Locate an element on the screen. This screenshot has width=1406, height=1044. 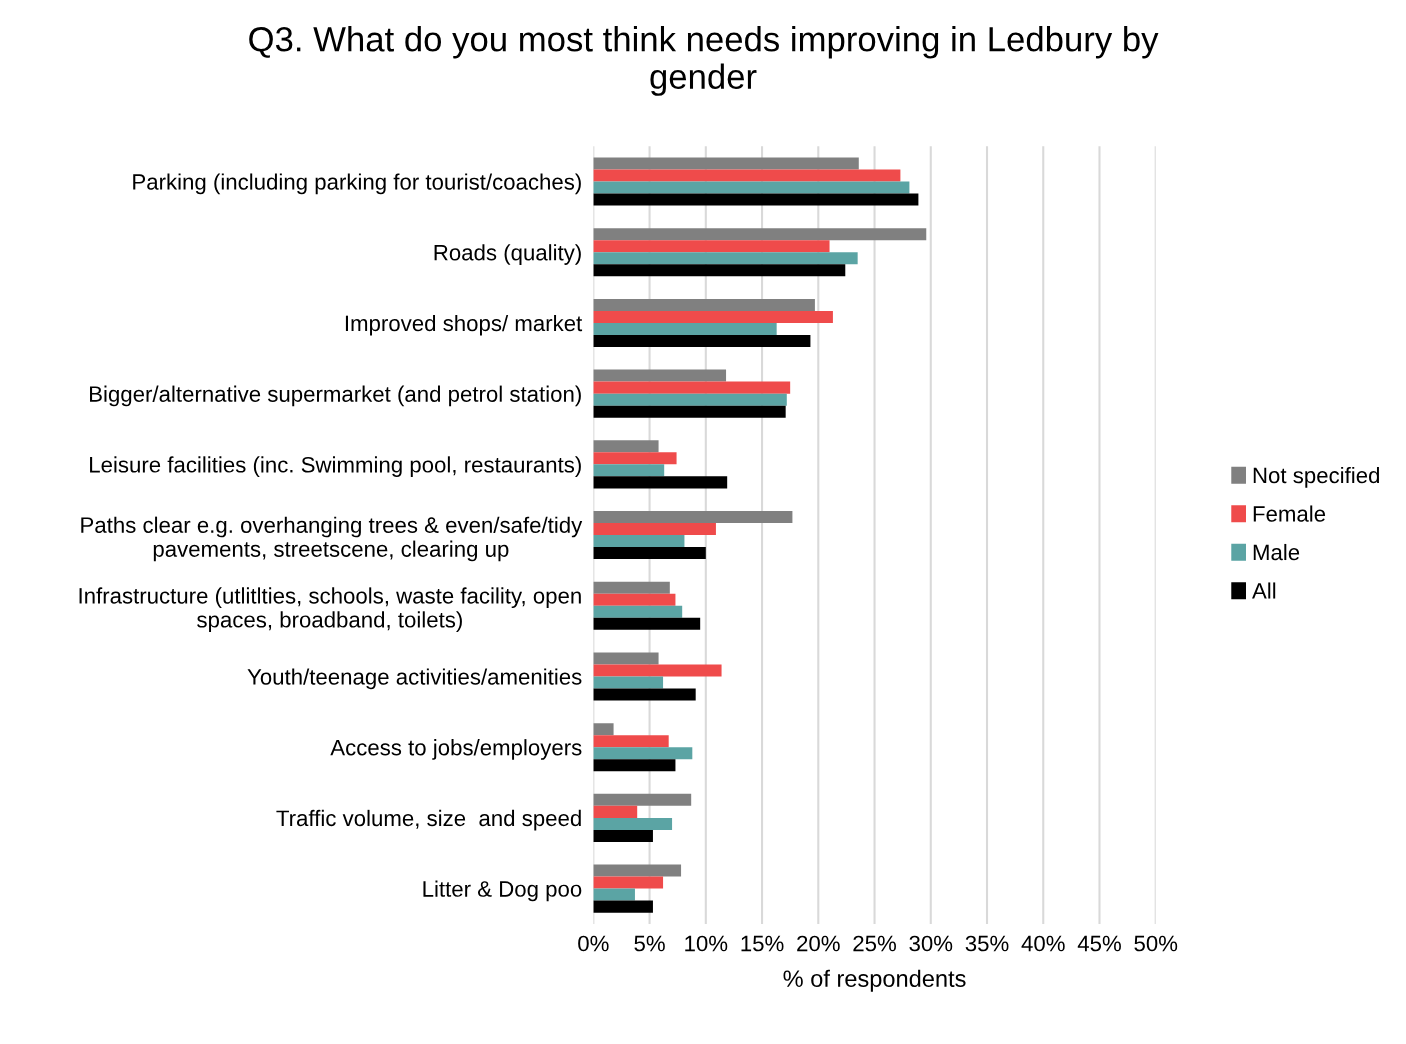
y-tick-label: Litter & Dog poo is located at coordinates (502, 891).